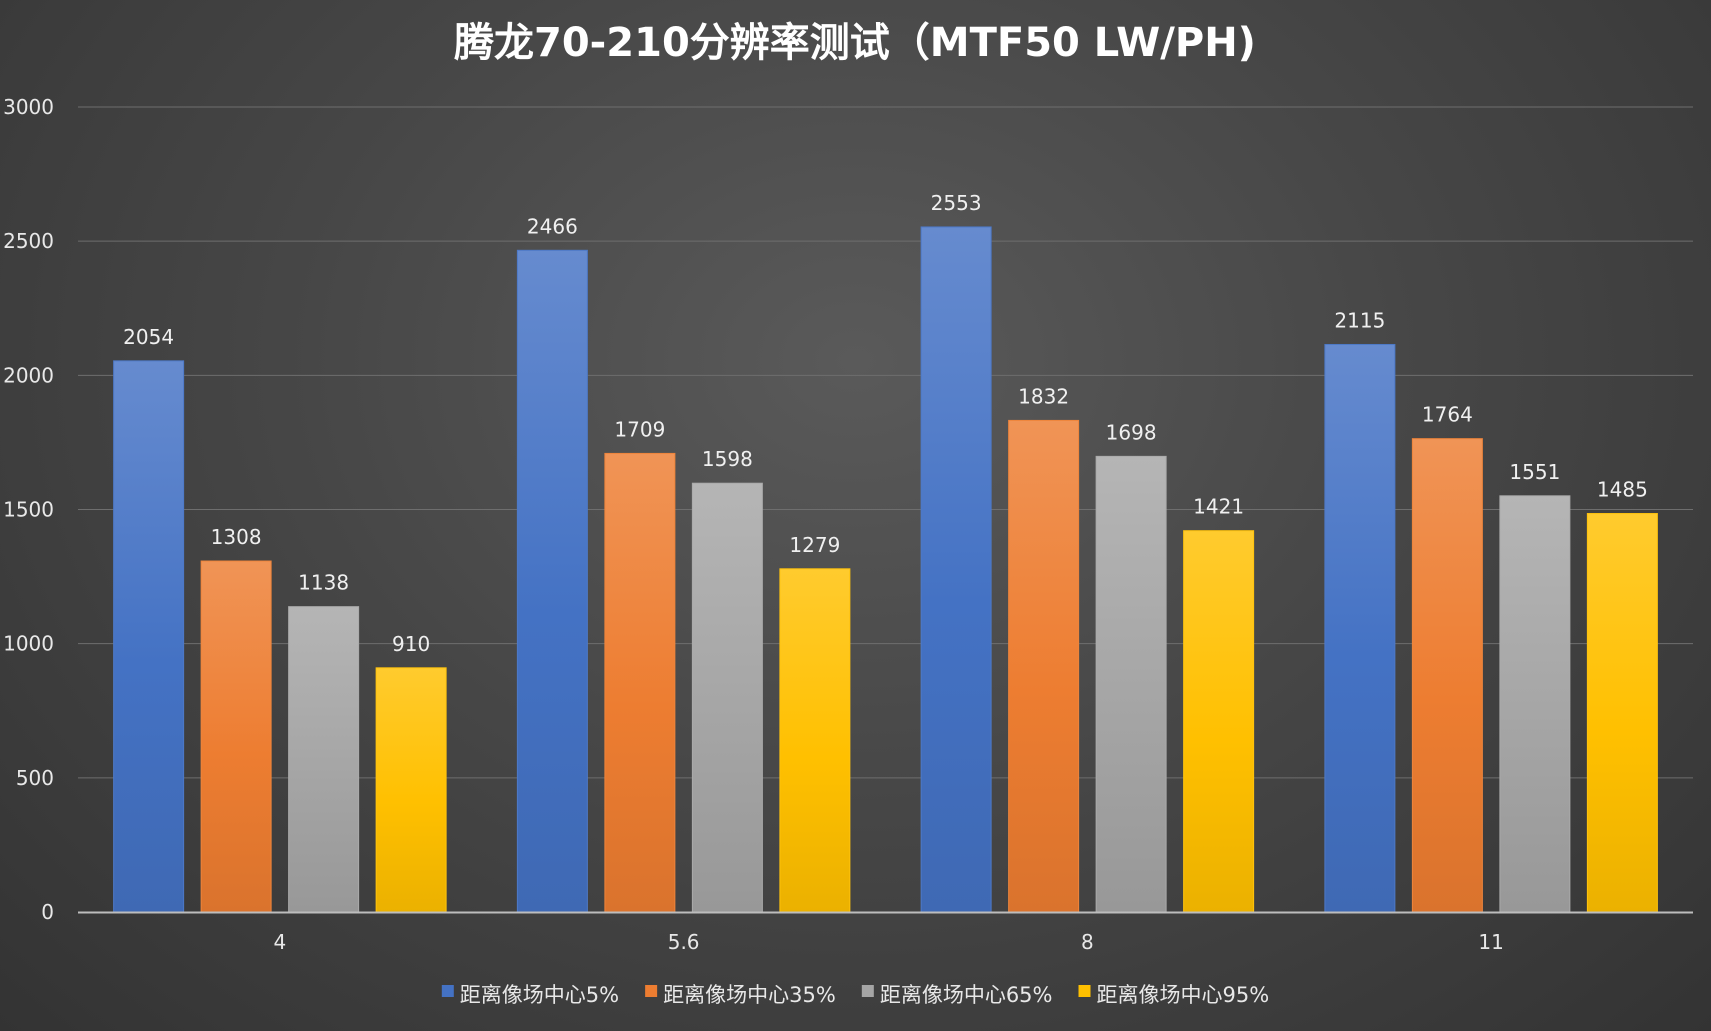 The image size is (1711, 1031). I want to click on y-tick-label: 2000, so click(28, 375).